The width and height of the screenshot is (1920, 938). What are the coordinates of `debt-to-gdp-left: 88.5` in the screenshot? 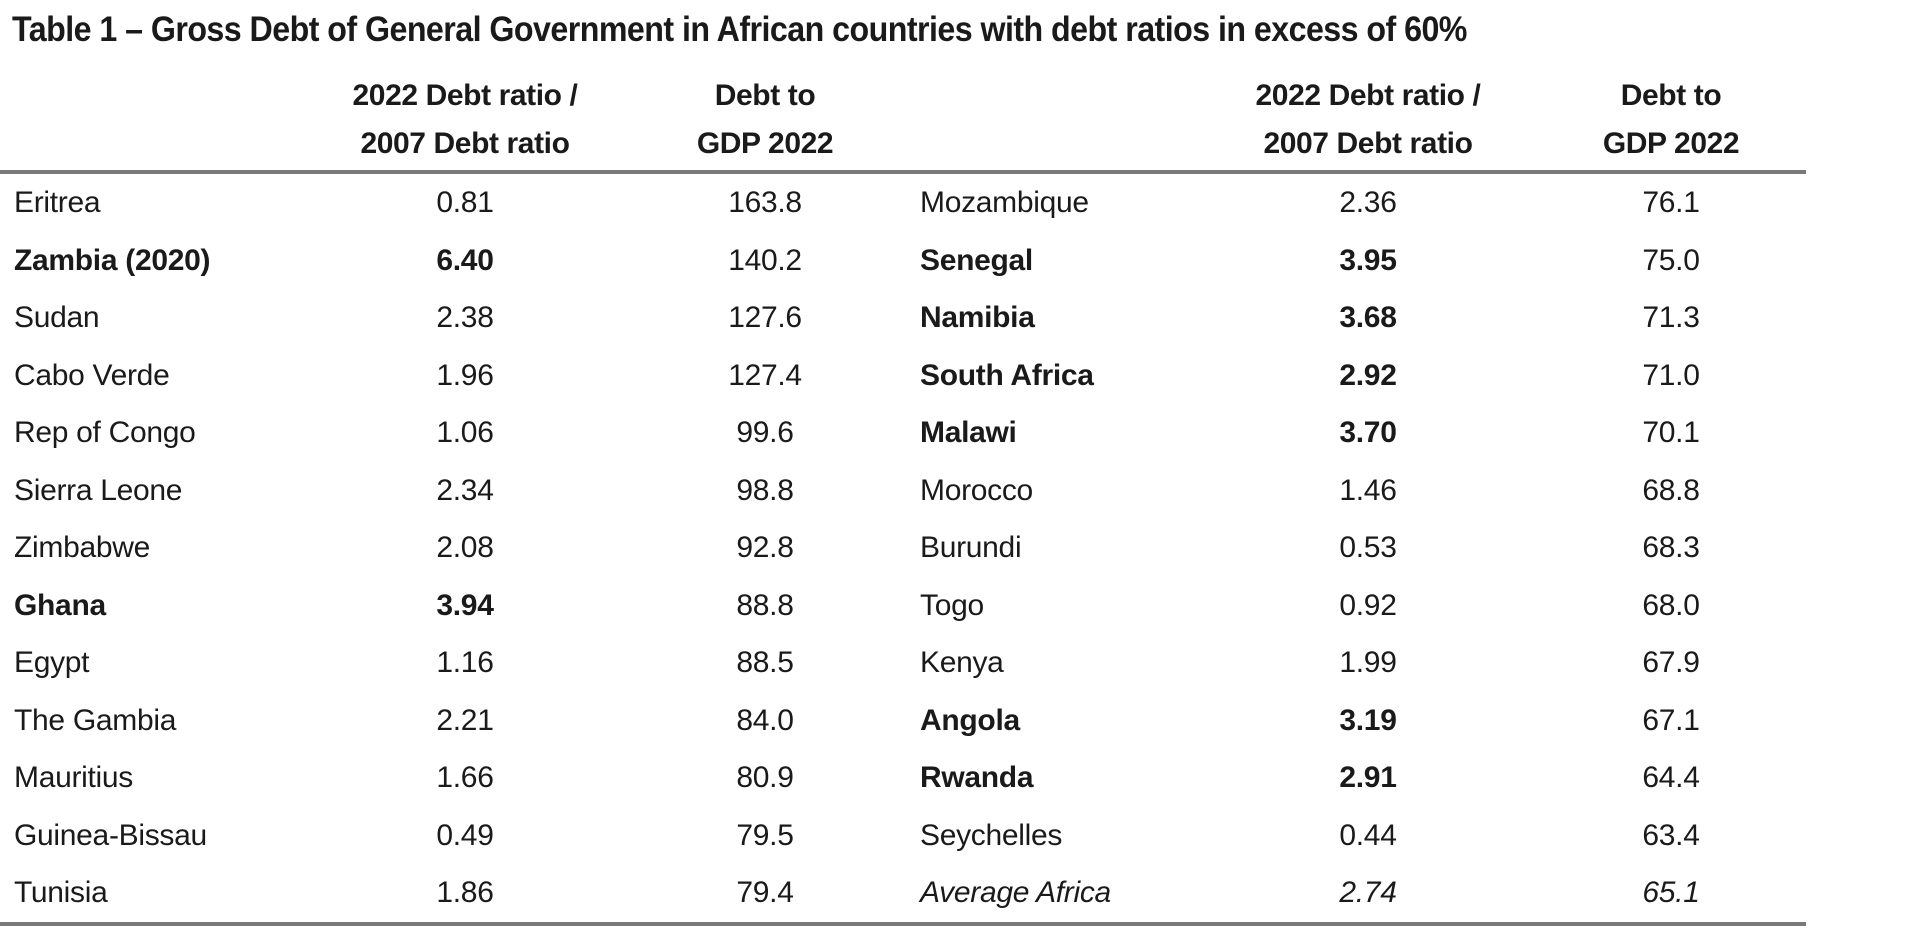 It's located at (765, 662).